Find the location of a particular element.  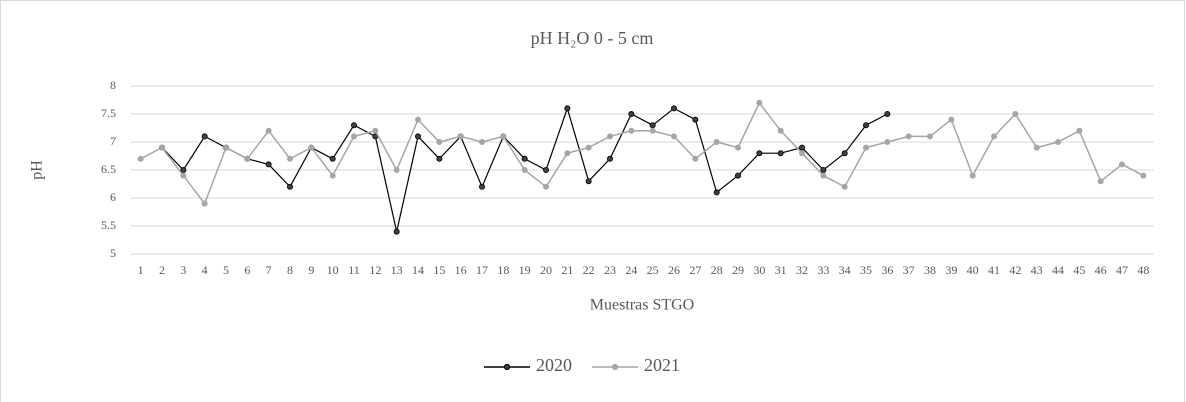

x-tick-label: 37 is located at coordinates (909, 270).